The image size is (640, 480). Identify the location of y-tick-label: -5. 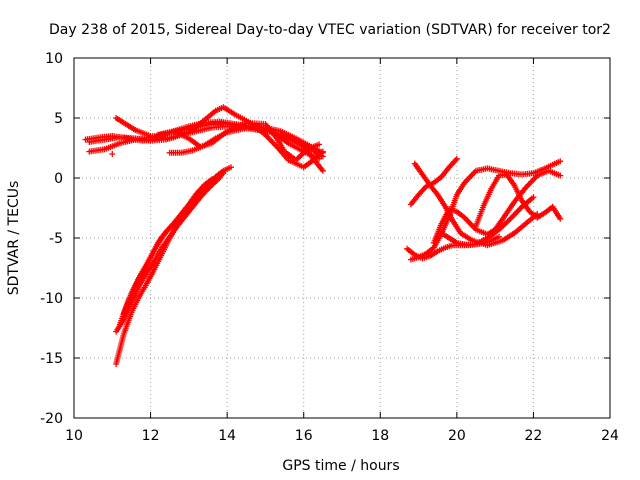
(56, 239).